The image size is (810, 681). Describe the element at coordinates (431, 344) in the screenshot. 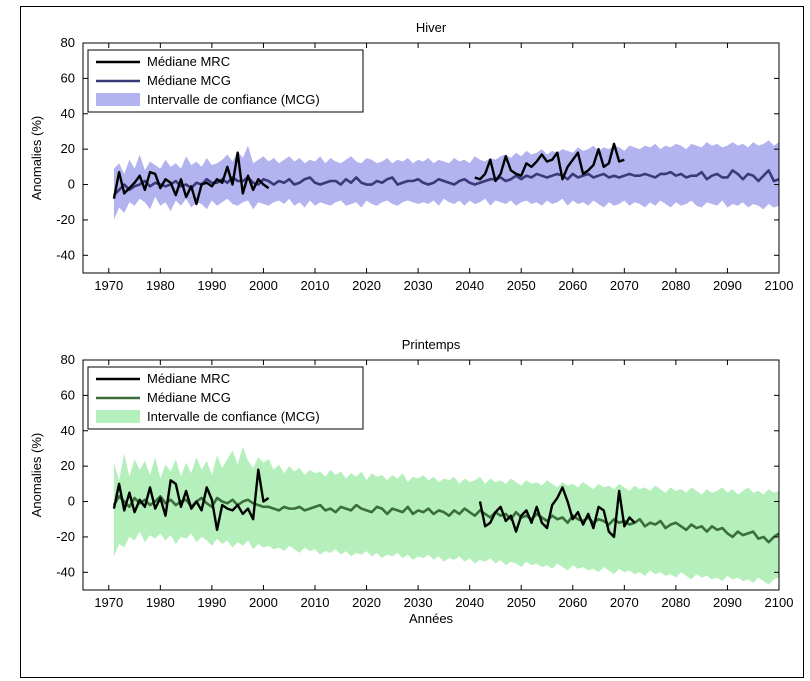

I see `chart-title: Printemps` at that location.